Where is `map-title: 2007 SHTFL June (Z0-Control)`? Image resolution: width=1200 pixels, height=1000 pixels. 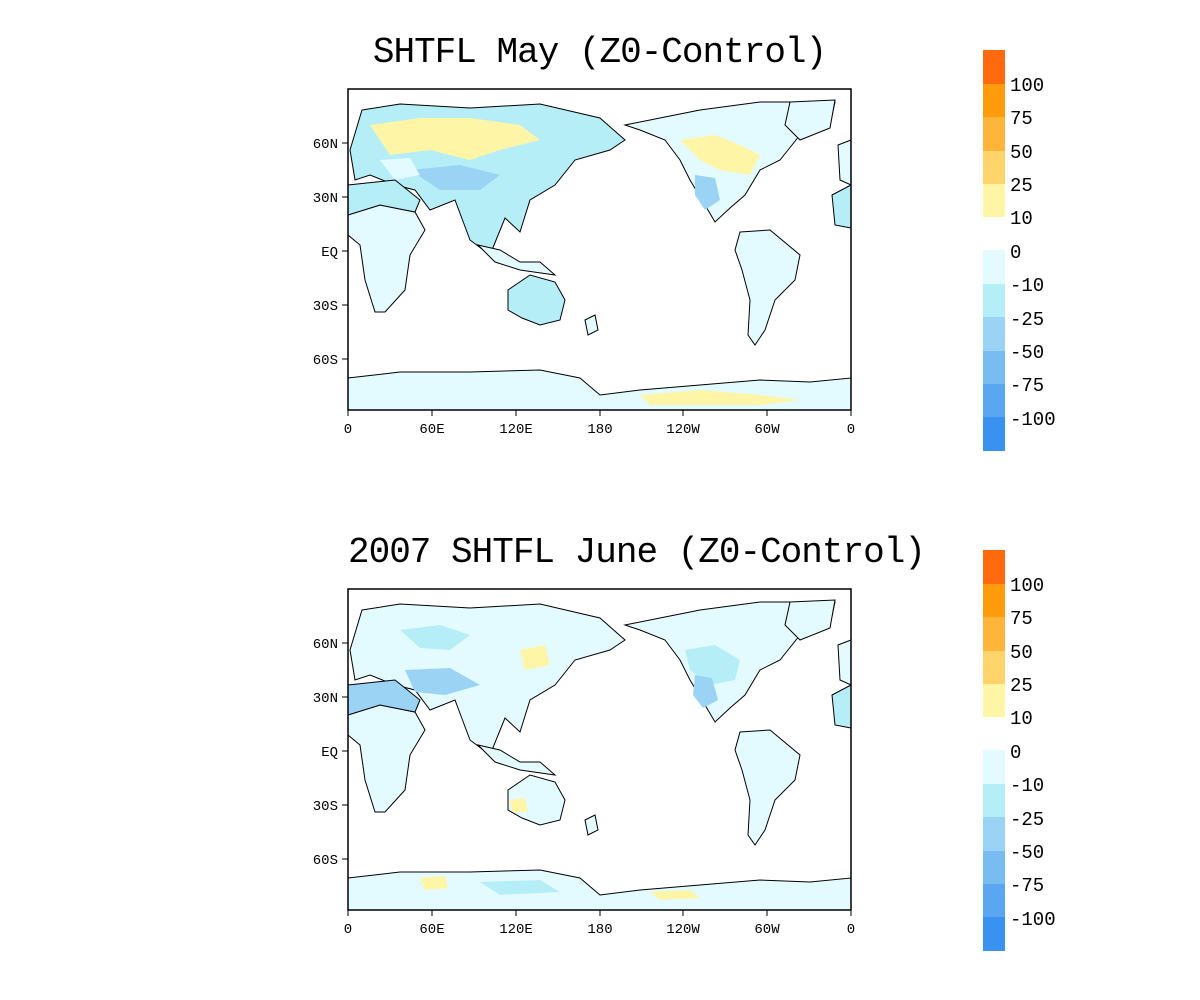 map-title: 2007 SHTFL June (Z0-Control) is located at coordinates (637, 552).